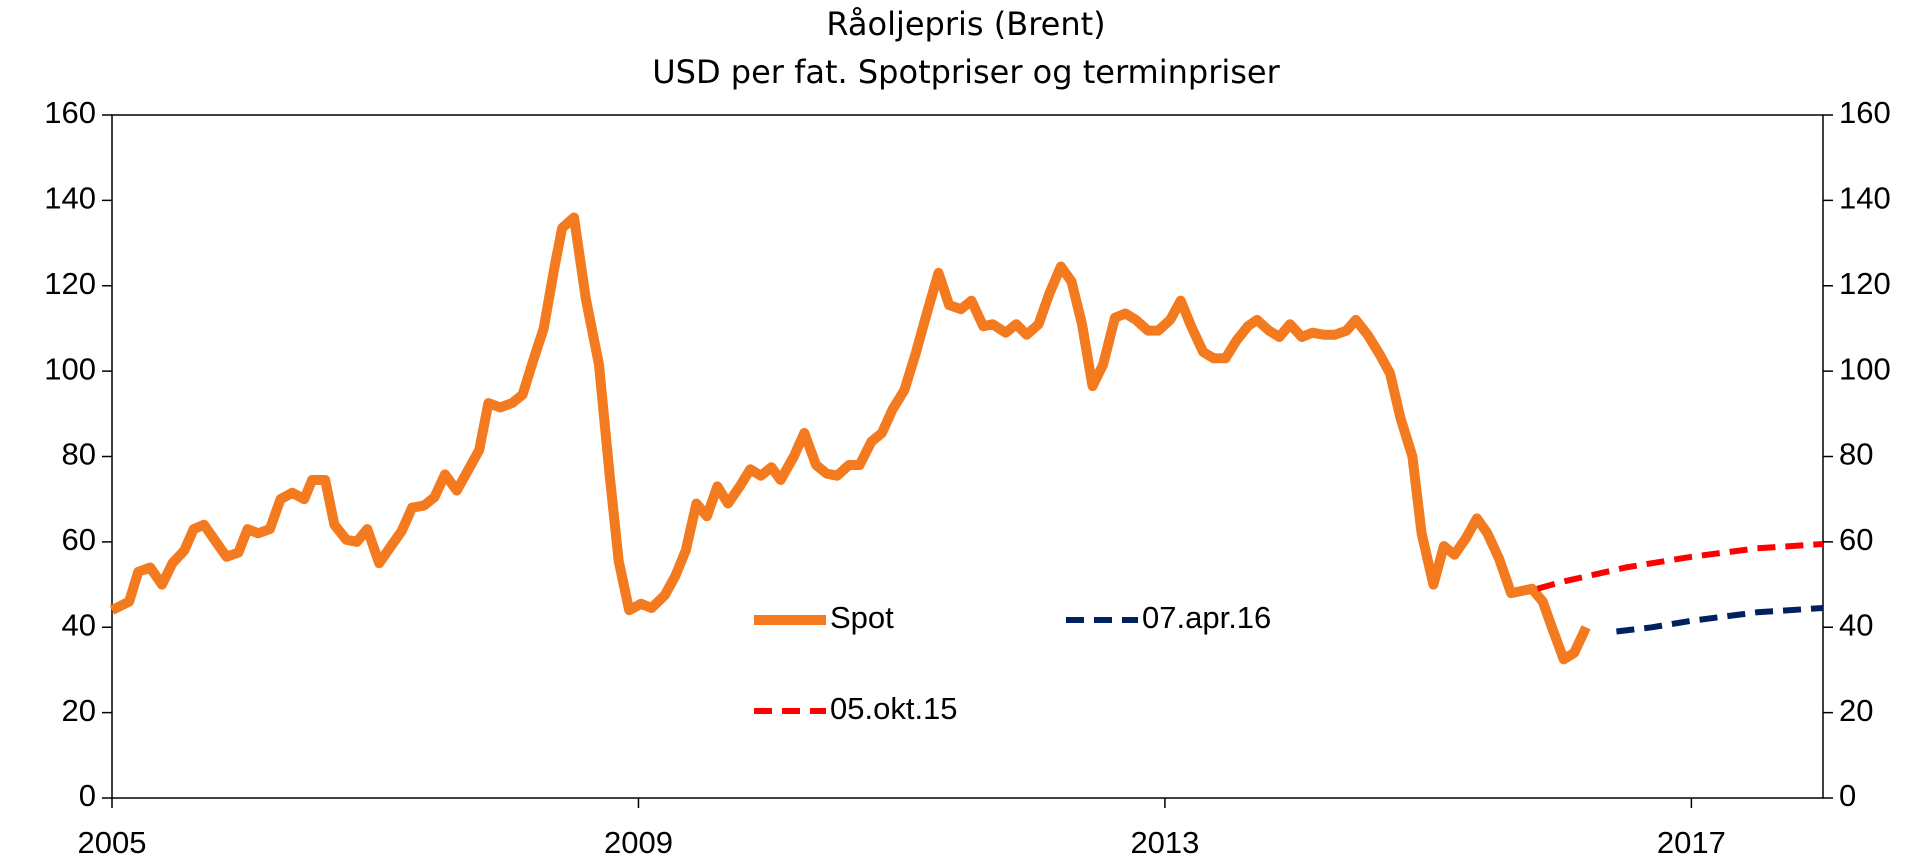  What do you see at coordinates (79, 710) in the screenshot?
I see `y-tick-label: 20` at bounding box center [79, 710].